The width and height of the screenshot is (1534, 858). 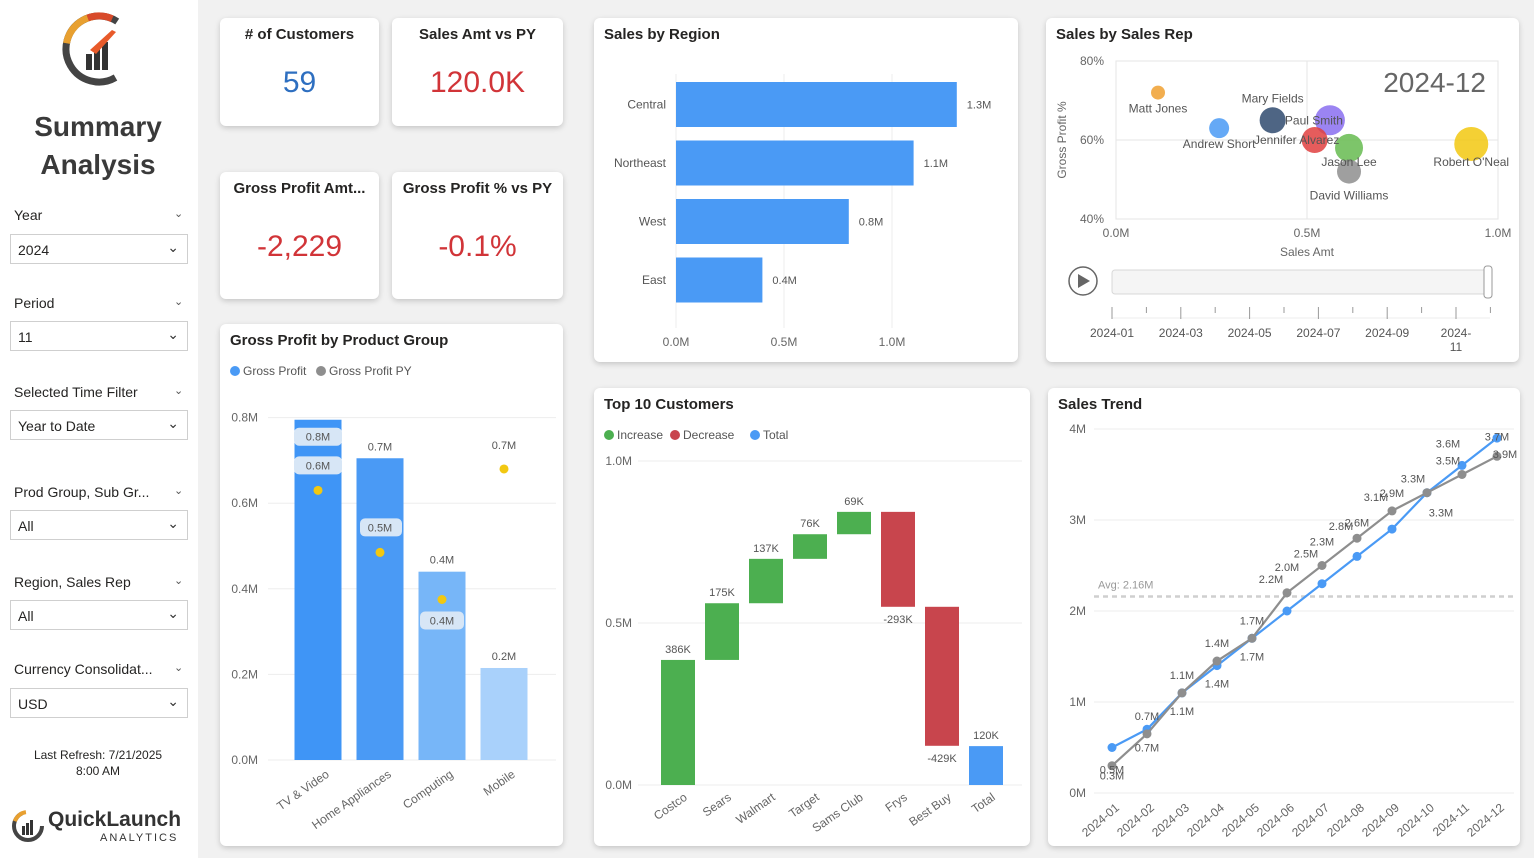 What do you see at coordinates (1112, 333) in the screenshot?
I see `timeline-label: 2024-01` at bounding box center [1112, 333].